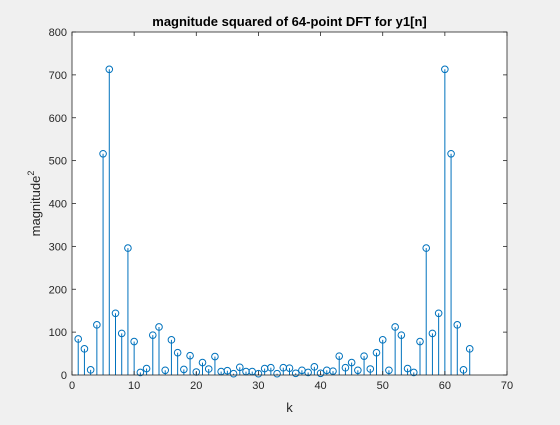 The image size is (560, 425). Describe the element at coordinates (72, 386) in the screenshot. I see `x-tick-label: 0` at that location.